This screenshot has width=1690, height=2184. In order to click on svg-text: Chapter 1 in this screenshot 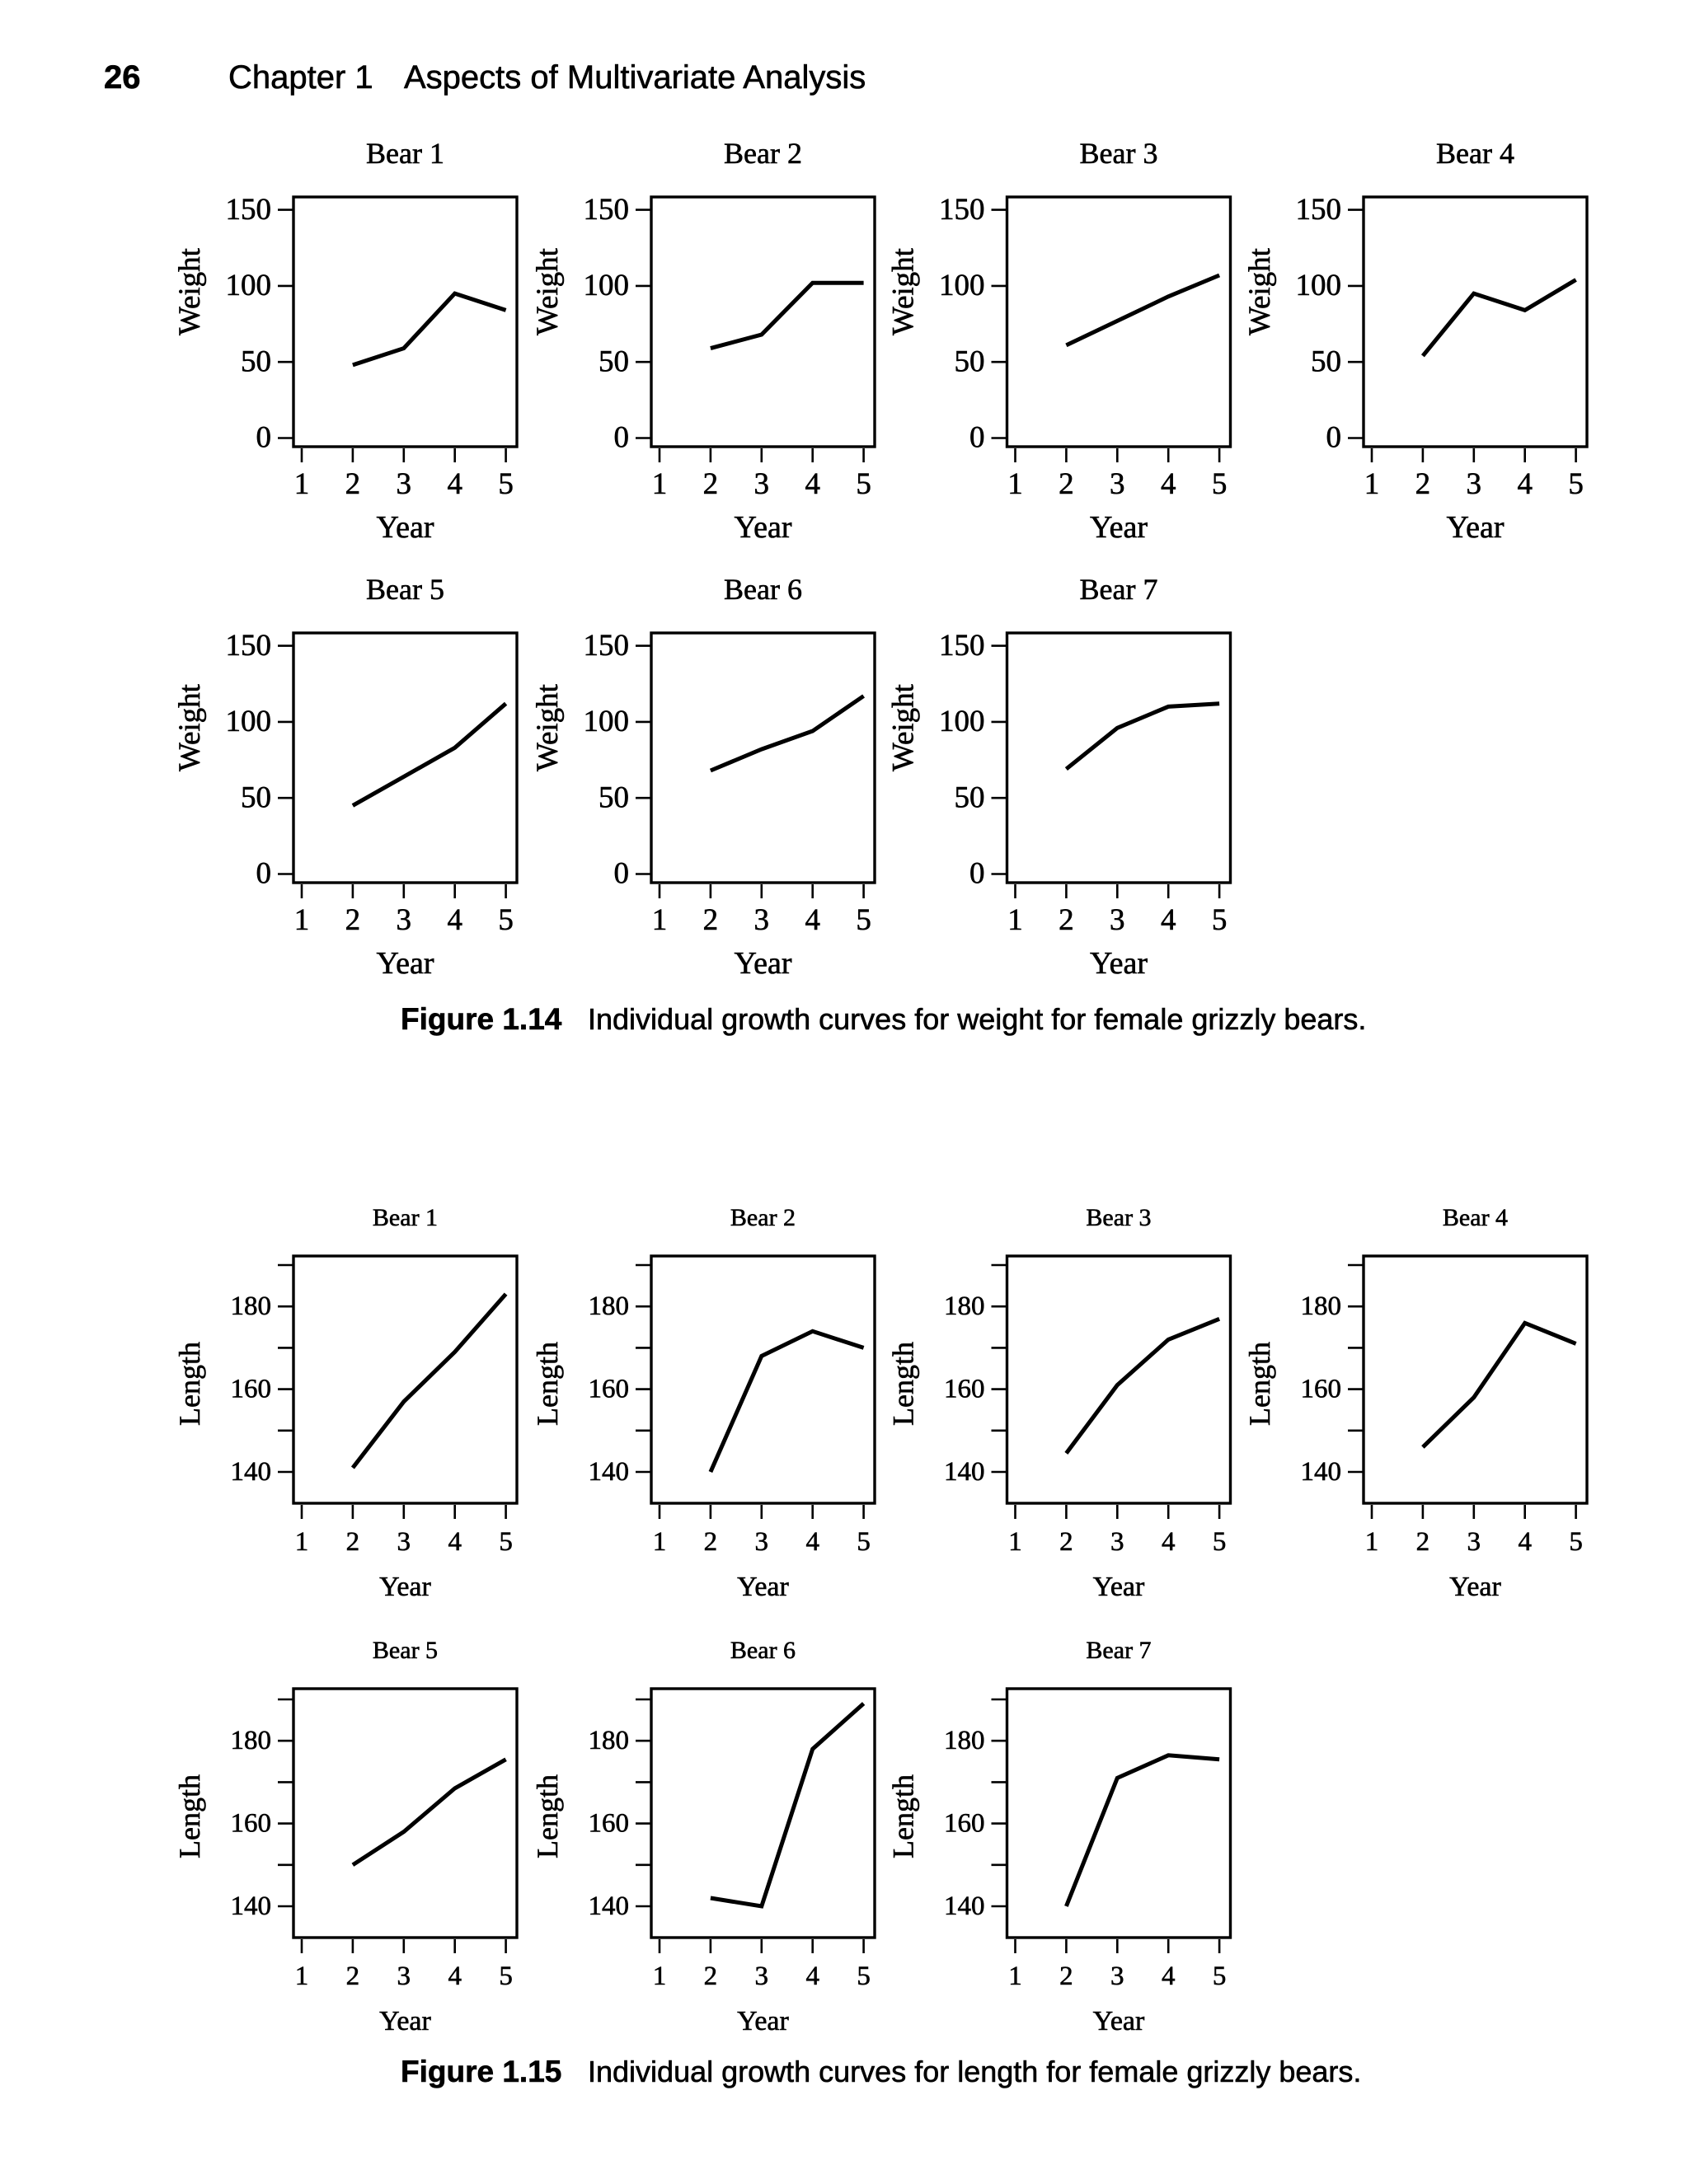, I will do `click(300, 77)`.